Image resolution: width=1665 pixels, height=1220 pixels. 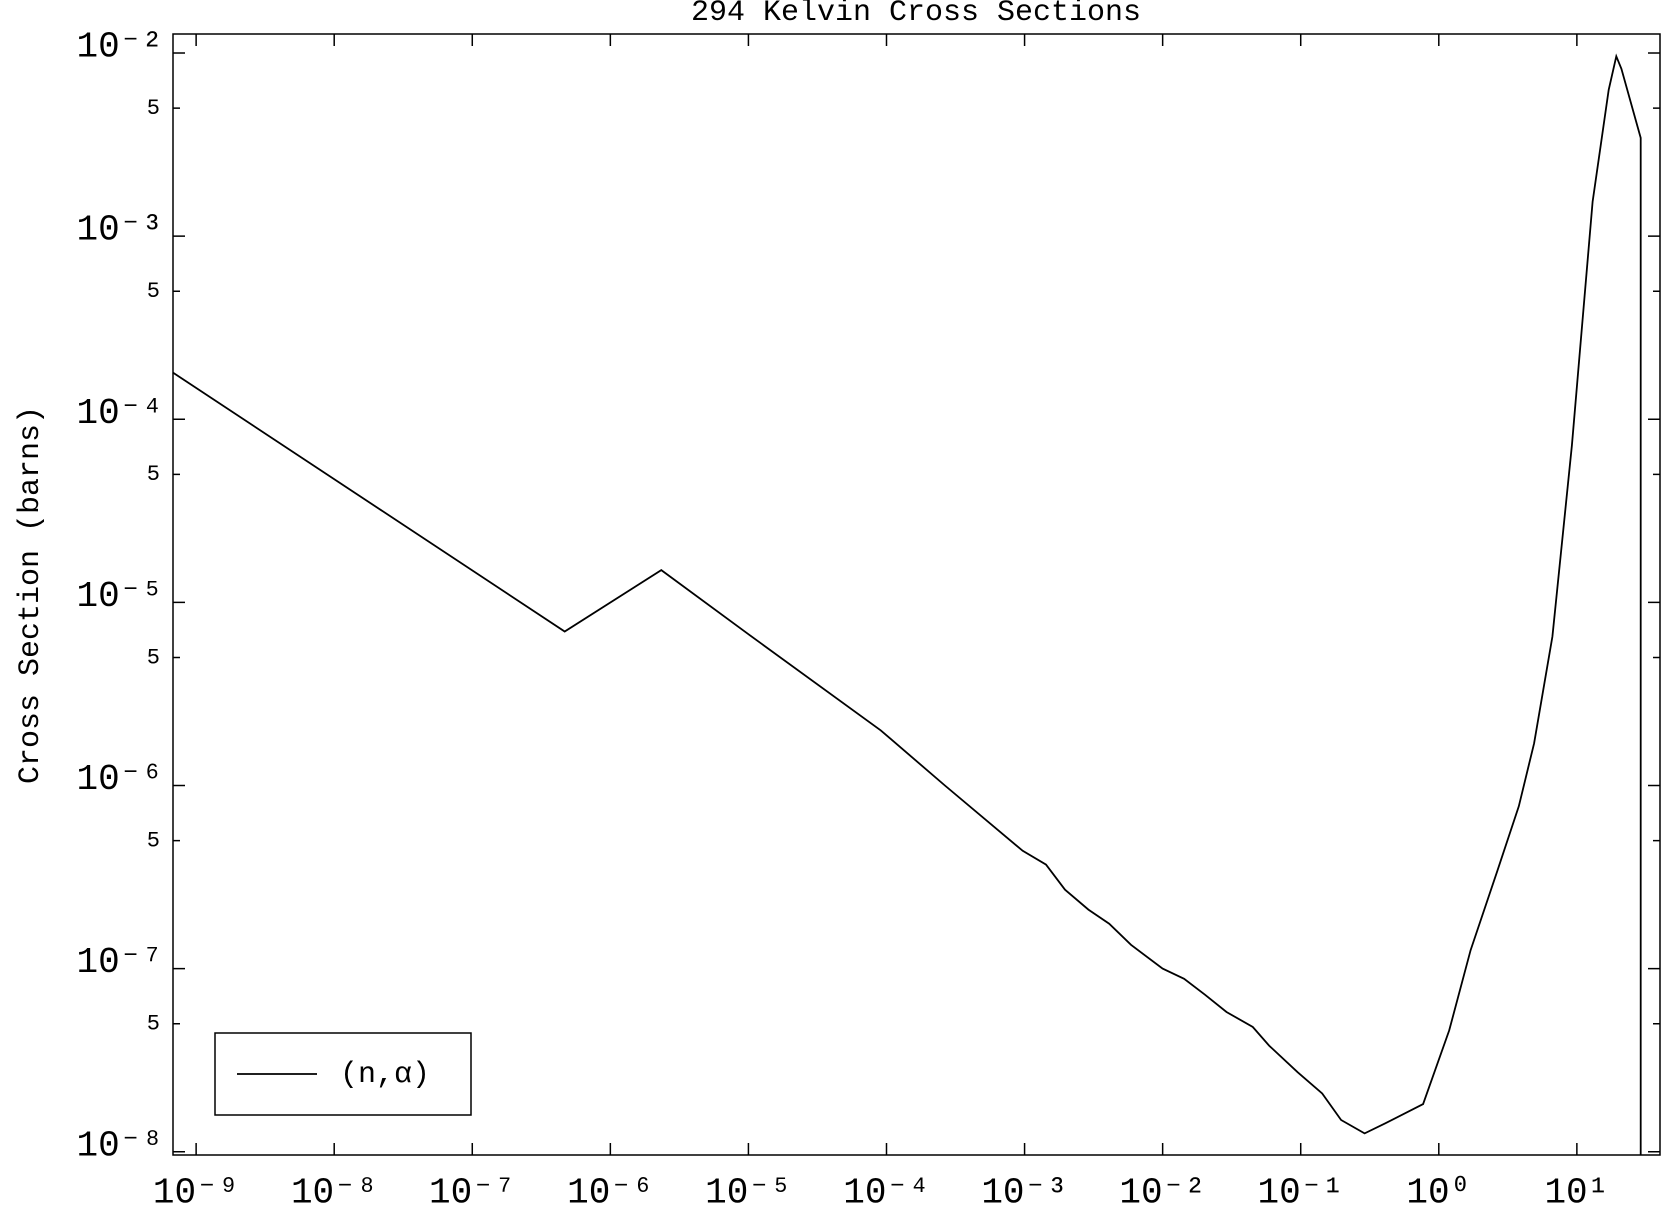 What do you see at coordinates (334, 1193) in the screenshot?
I see `x-tick-label: 10⁻⁸` at bounding box center [334, 1193].